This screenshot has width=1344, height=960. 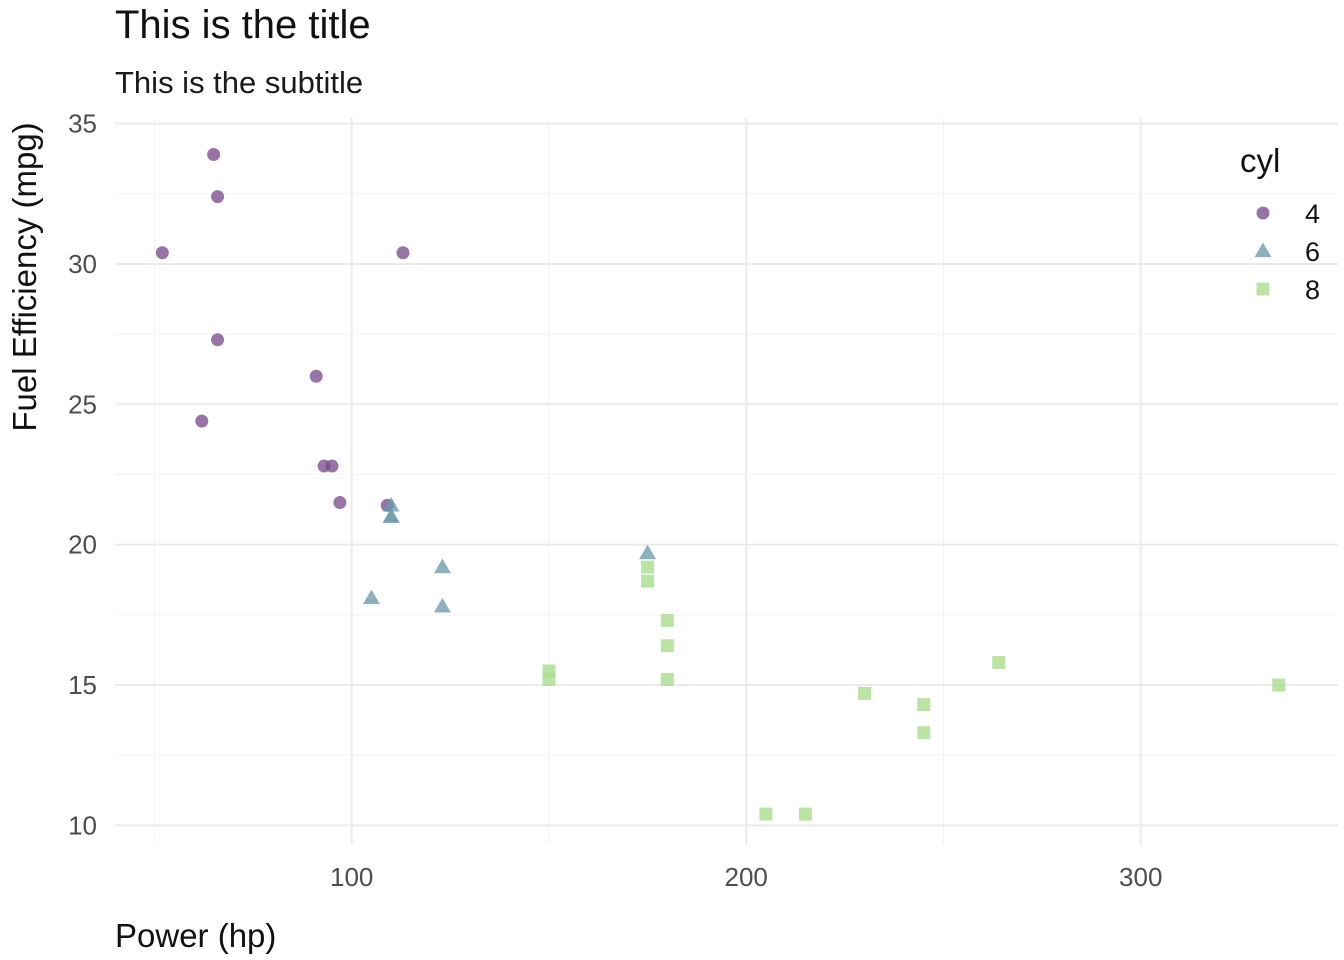 I want to click on legend-label-4: 4, so click(x=1312, y=214).